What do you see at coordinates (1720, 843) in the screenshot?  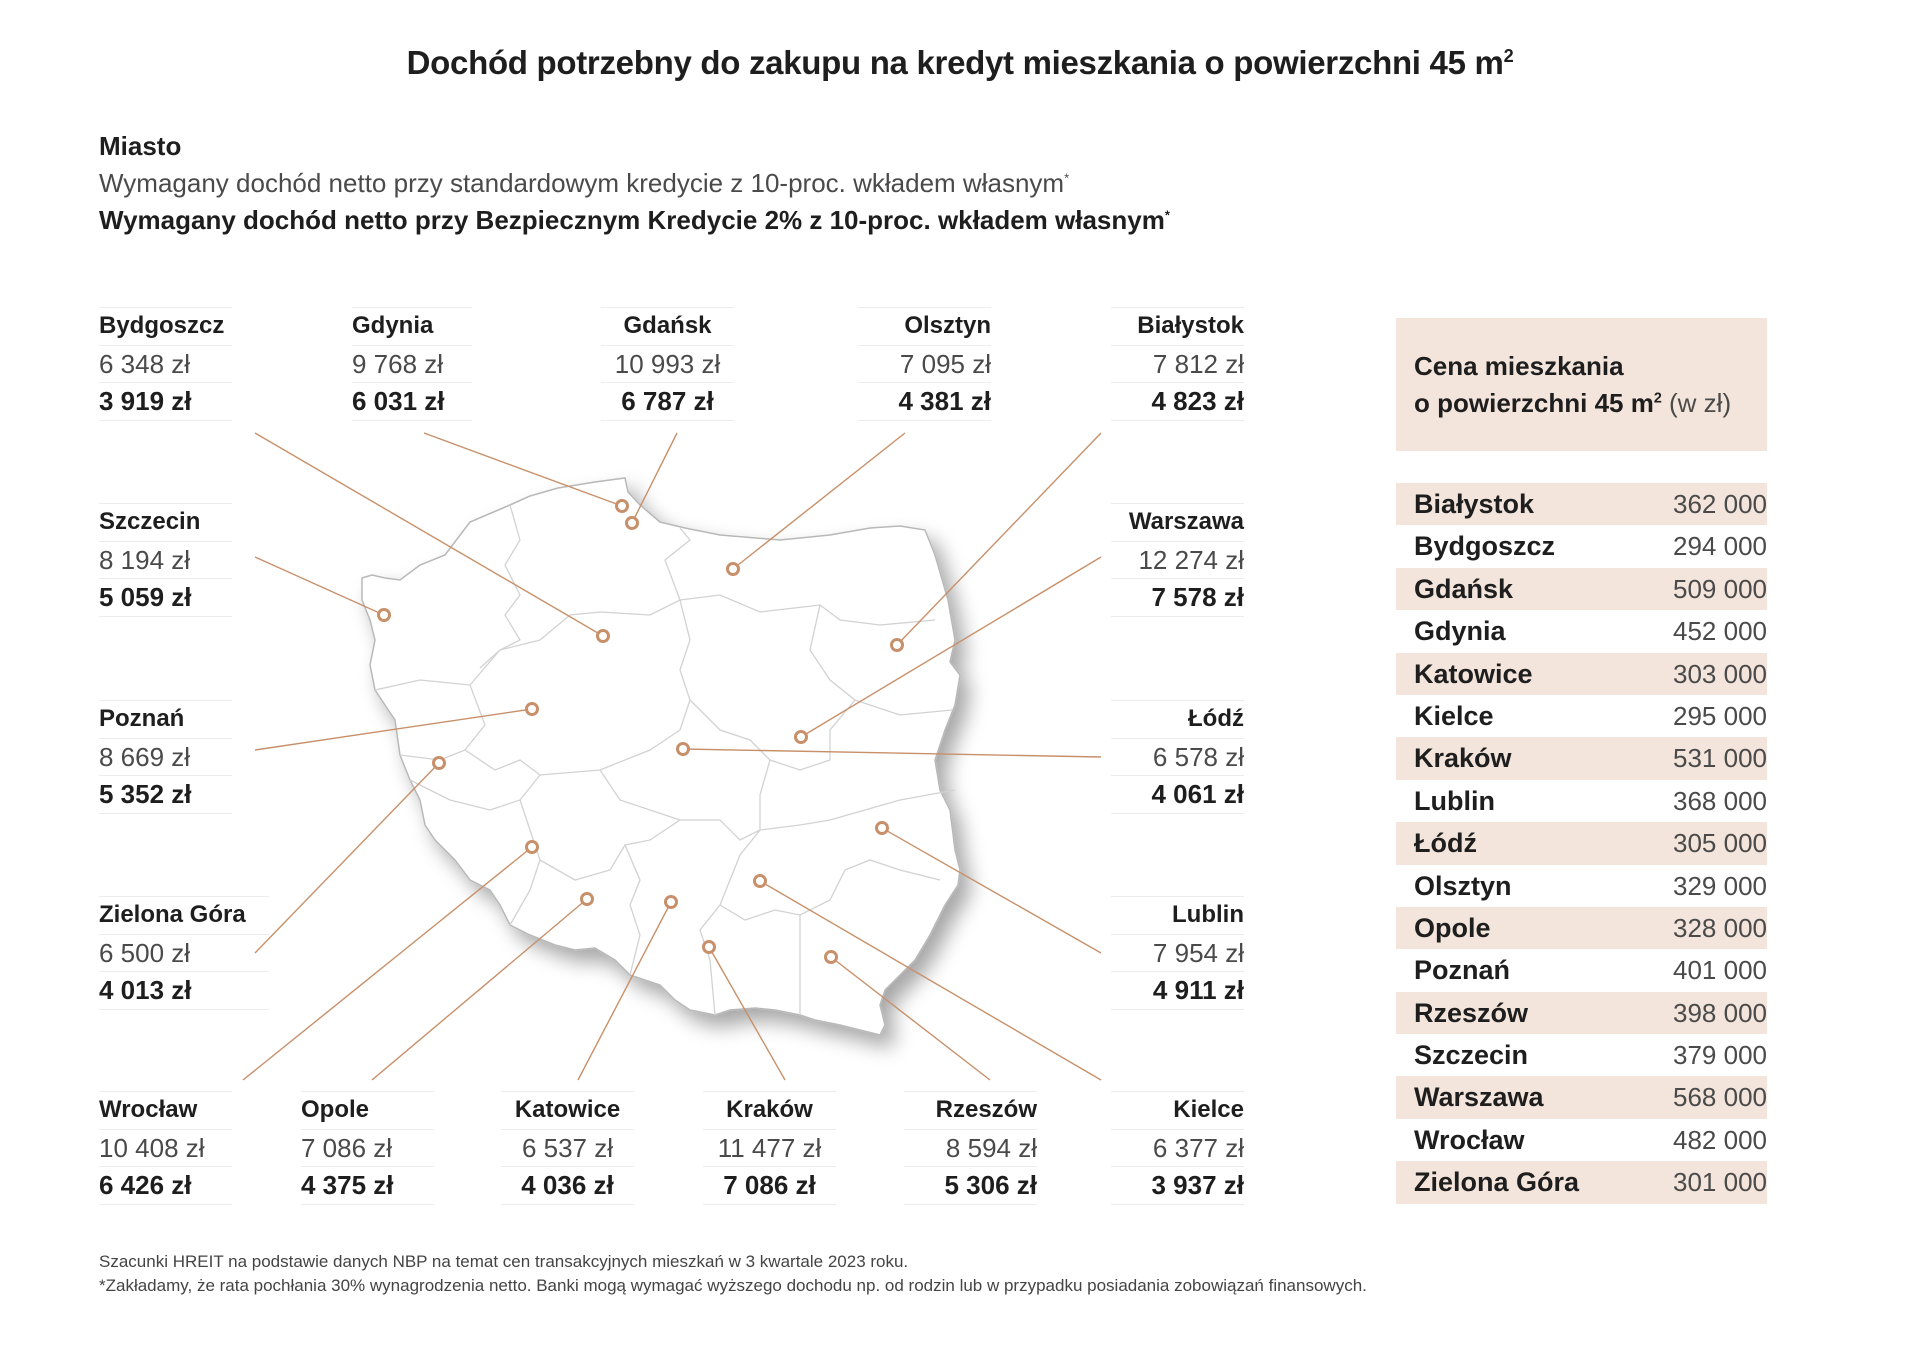 I see `table-price: 305 000` at bounding box center [1720, 843].